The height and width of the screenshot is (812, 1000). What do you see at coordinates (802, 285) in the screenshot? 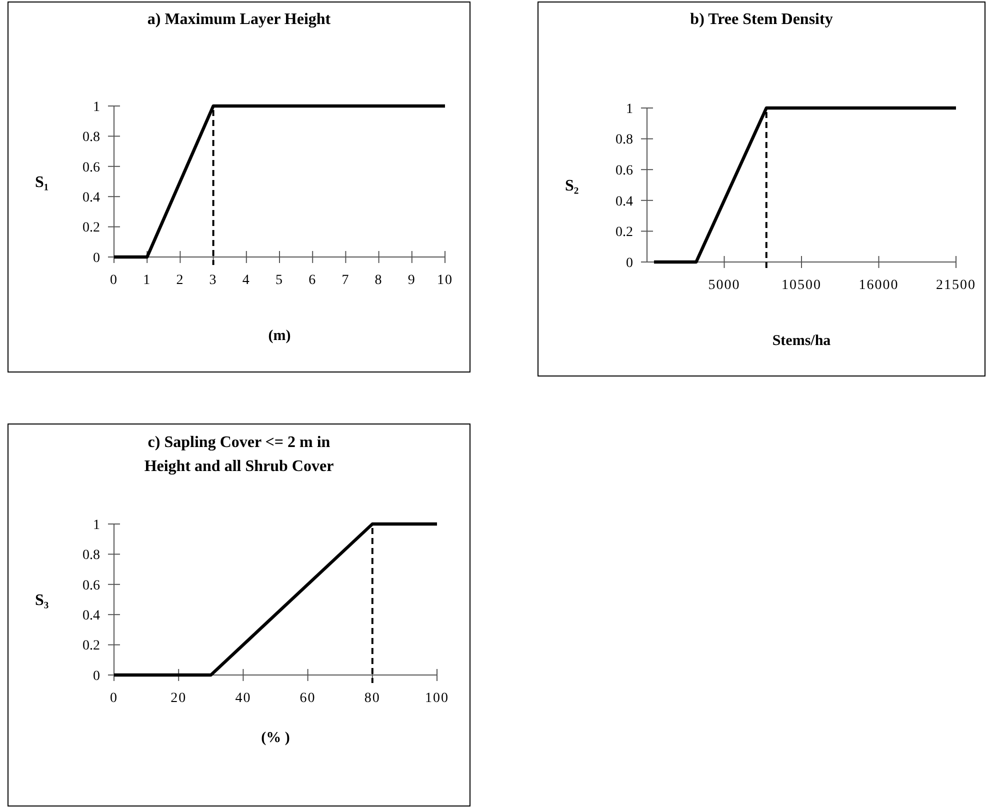
I see `x-tick-label: 10500` at bounding box center [802, 285].